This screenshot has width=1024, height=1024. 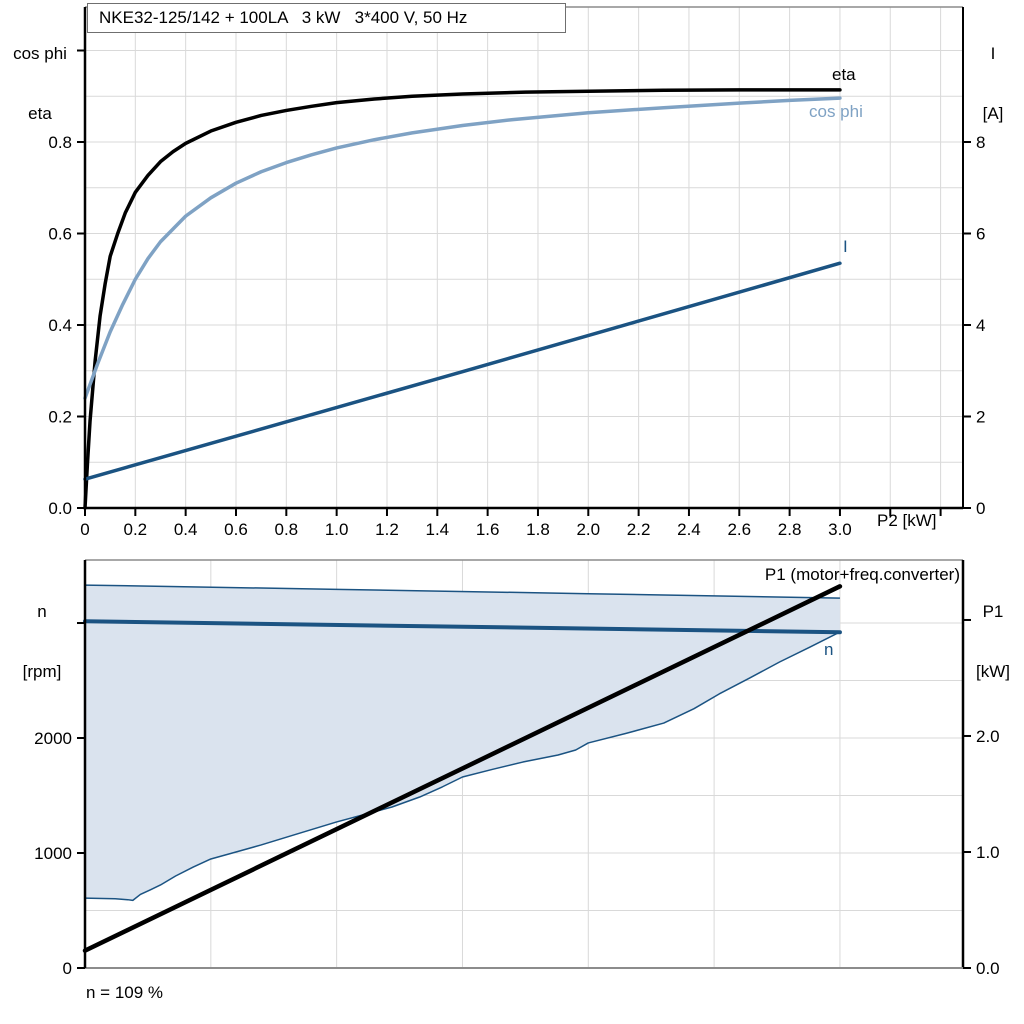 I want to click on current-curve-label: I, so click(x=845, y=246).